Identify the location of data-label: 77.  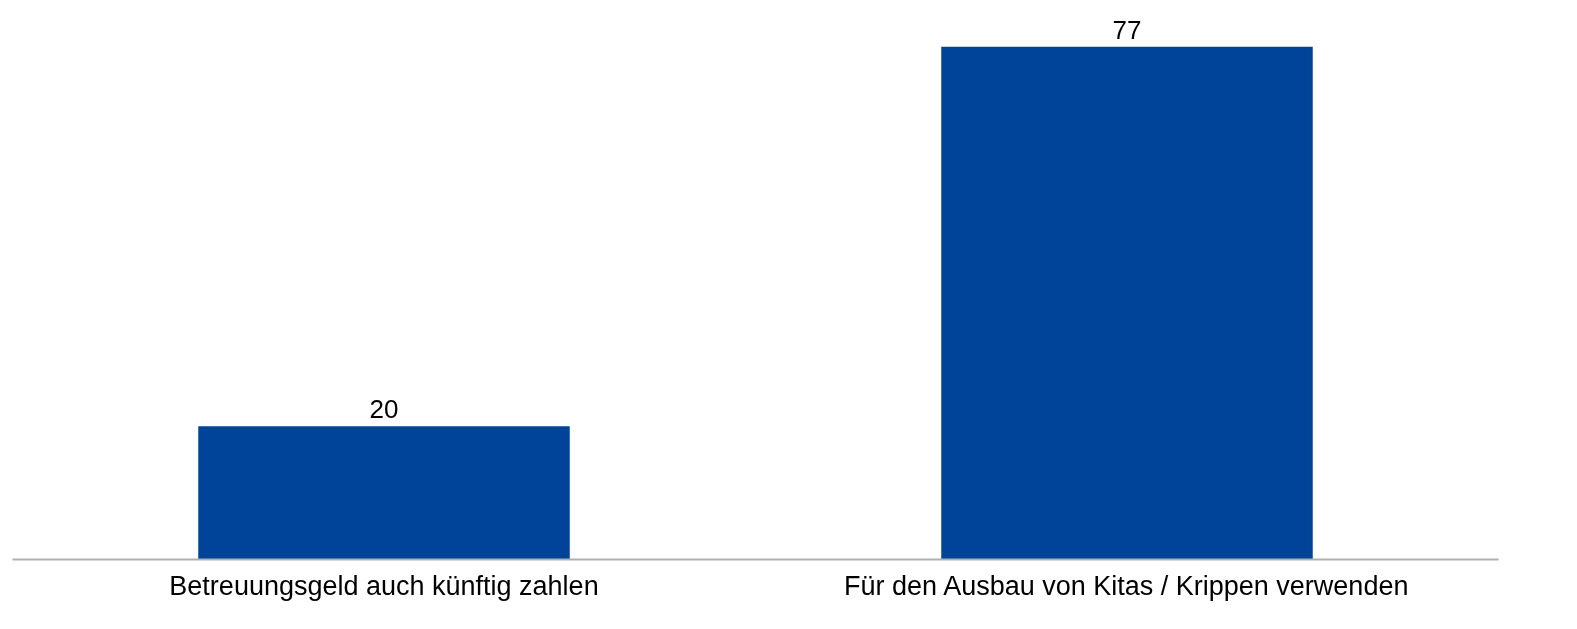
(1127, 29).